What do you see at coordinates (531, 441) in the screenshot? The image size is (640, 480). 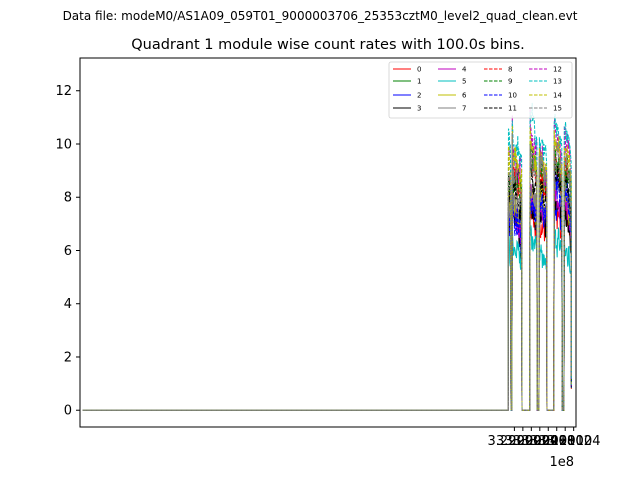 I see `x-tick-label: 3.29094` at bounding box center [531, 441].